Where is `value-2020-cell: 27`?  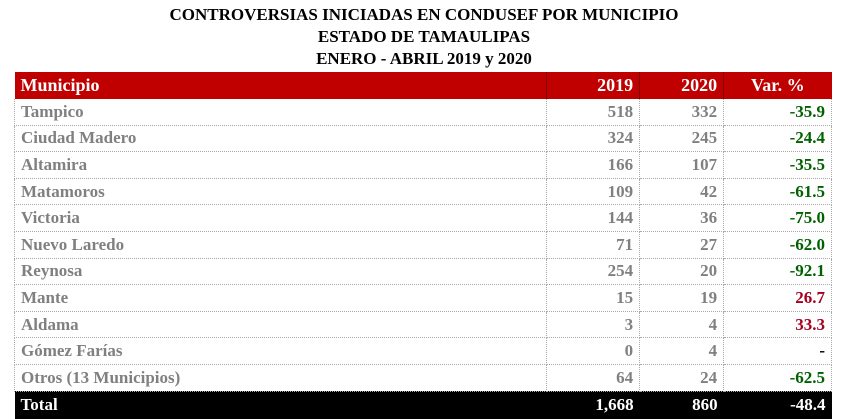 value-2020-cell: 27 is located at coordinates (682, 245).